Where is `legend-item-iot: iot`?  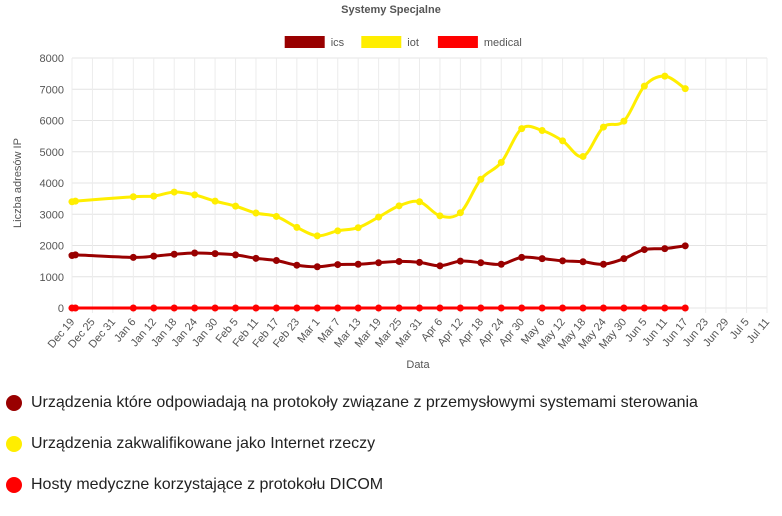
legend-item-iot: iot is located at coordinates (390, 42).